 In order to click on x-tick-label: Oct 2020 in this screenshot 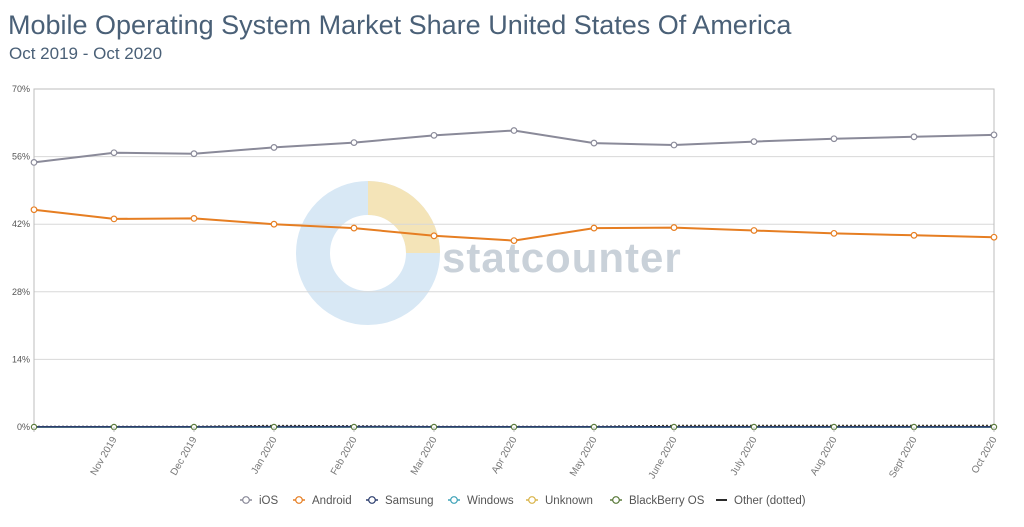, I will do `click(985, 455)`.